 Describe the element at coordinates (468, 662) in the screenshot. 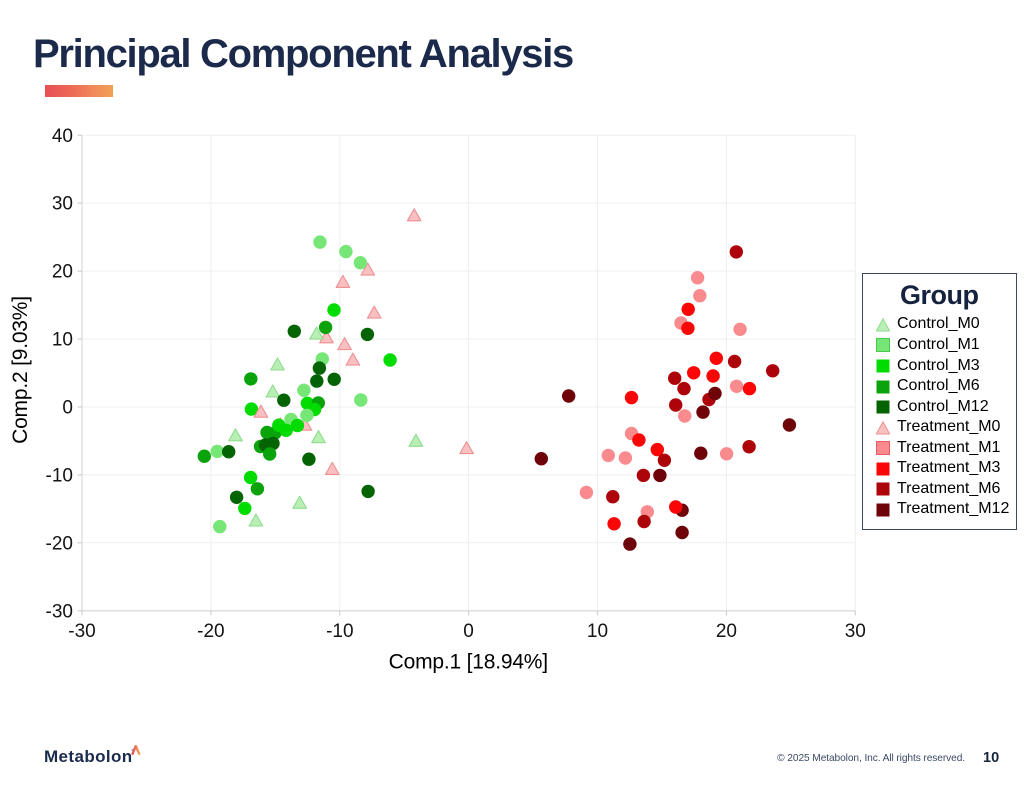

I see `svg-text: Comp.1 [18.94%]` at that location.